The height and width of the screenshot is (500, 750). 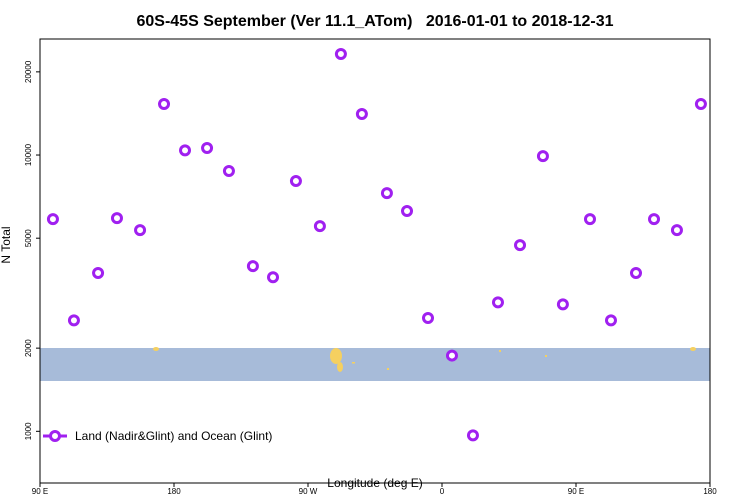 What do you see at coordinates (28, 431) in the screenshot?
I see `y-tick-label: 1000` at bounding box center [28, 431].